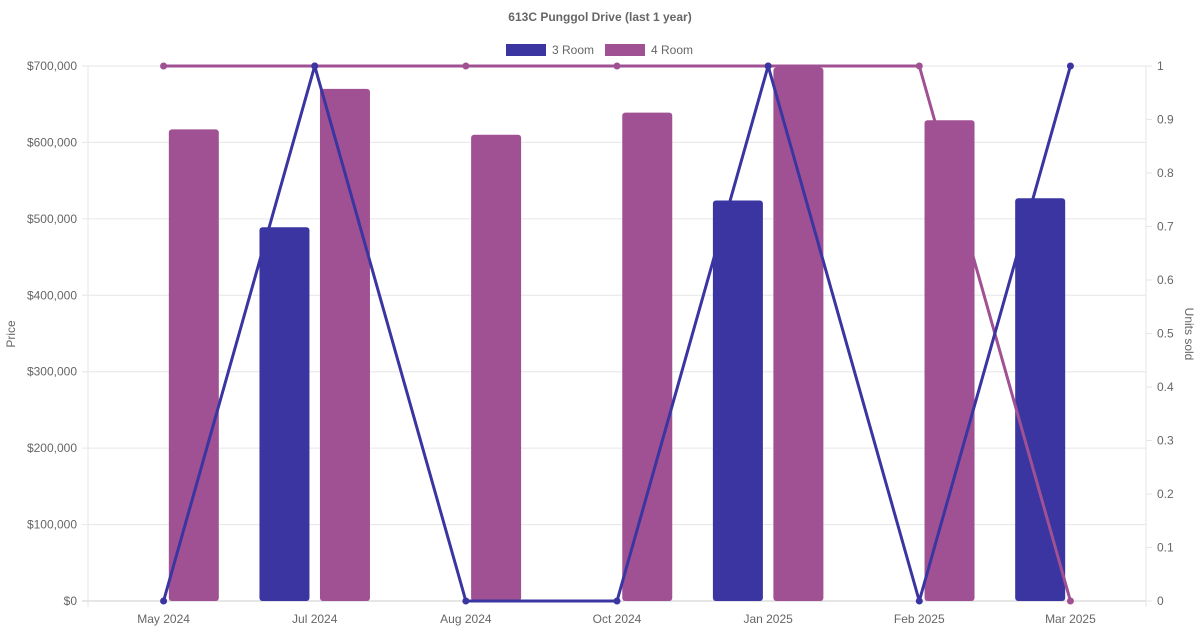  Describe the element at coordinates (1165, 548) in the screenshot. I see `y2-tick-label: 0.1` at that location.